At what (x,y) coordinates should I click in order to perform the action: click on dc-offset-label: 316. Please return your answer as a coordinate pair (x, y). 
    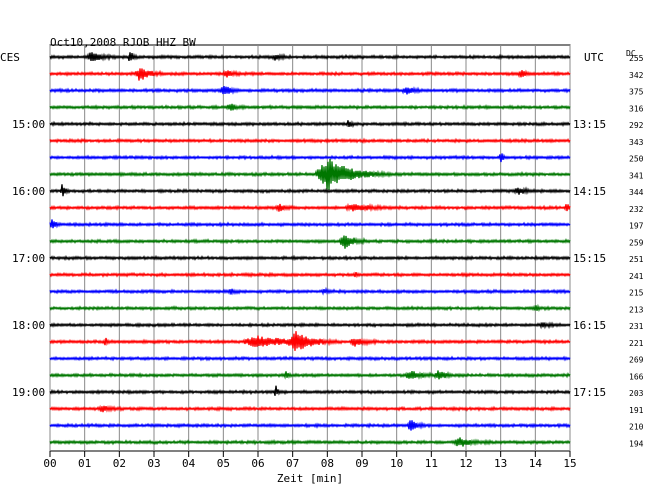
    Looking at the image, I should click on (636, 108).